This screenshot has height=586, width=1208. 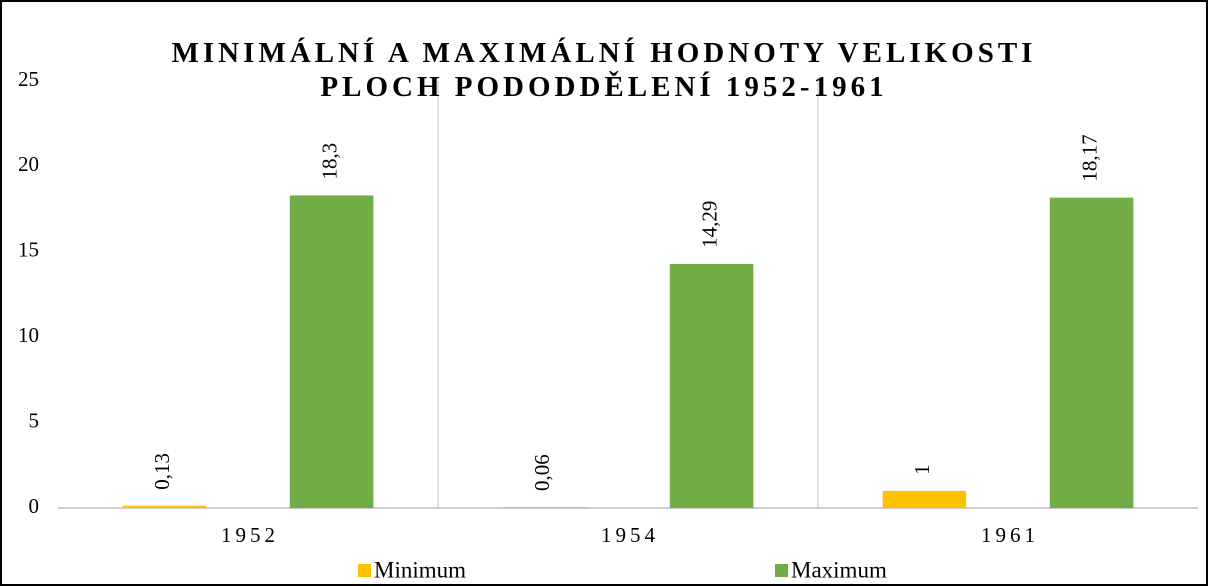 What do you see at coordinates (28, 250) in the screenshot?
I see `y-tick-label: 15` at bounding box center [28, 250].